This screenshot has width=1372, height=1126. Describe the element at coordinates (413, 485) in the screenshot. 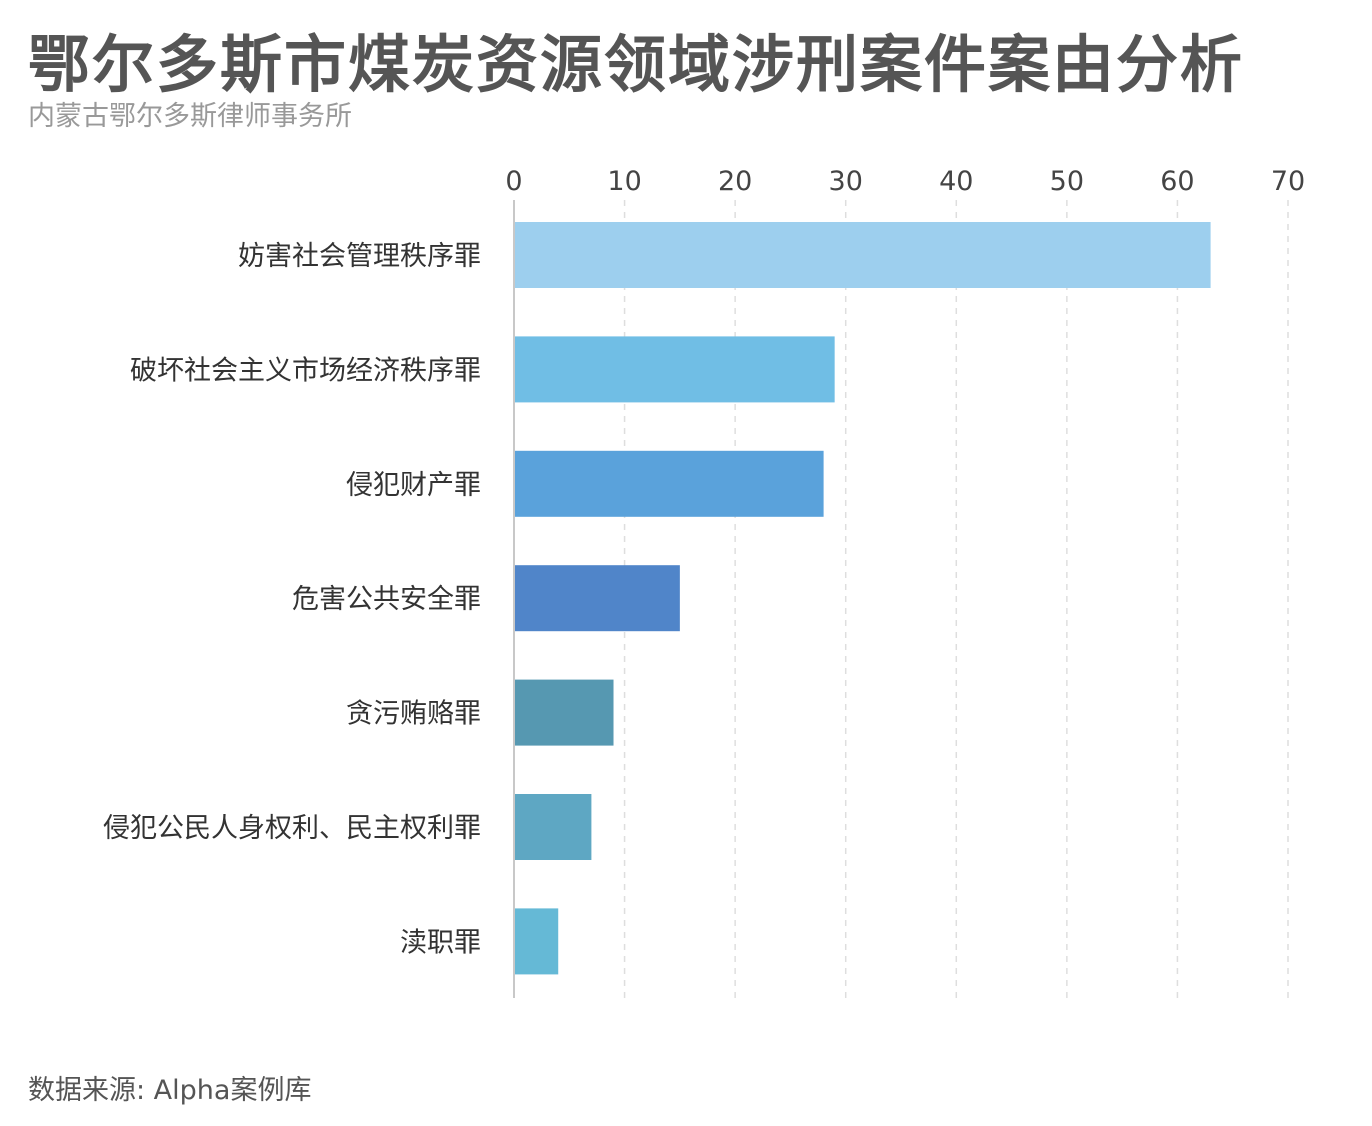

I see `category-label: 侵犯财产罪` at that location.